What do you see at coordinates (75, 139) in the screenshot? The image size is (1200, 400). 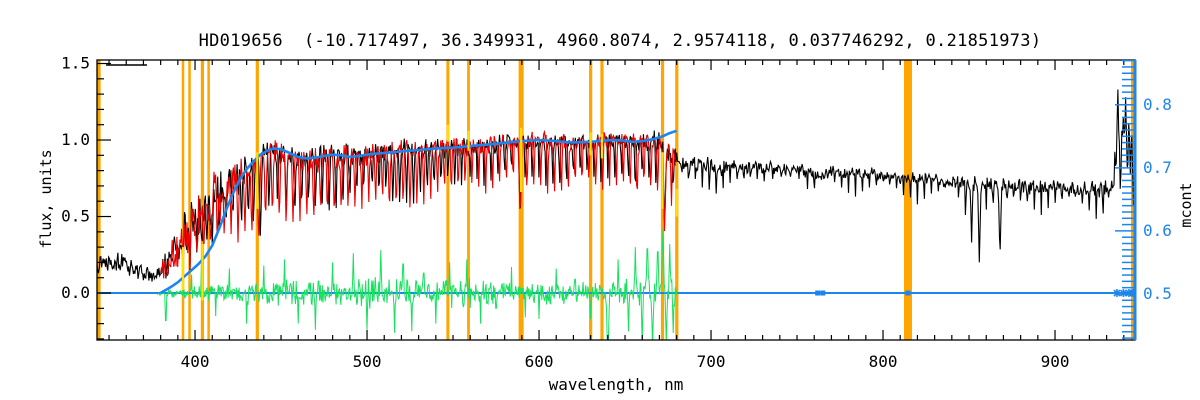 I see `flux-tick-label: 1.0` at bounding box center [75, 139].